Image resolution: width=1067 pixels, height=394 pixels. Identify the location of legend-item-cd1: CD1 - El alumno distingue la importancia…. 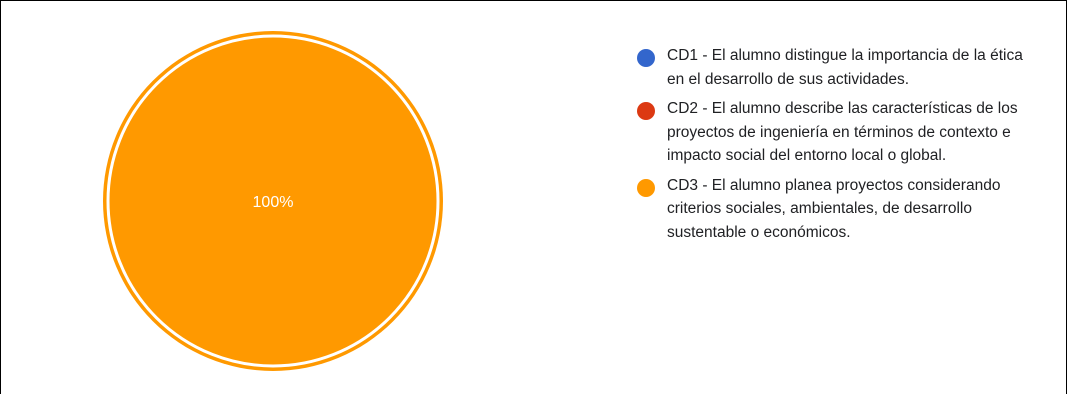
(837, 67).